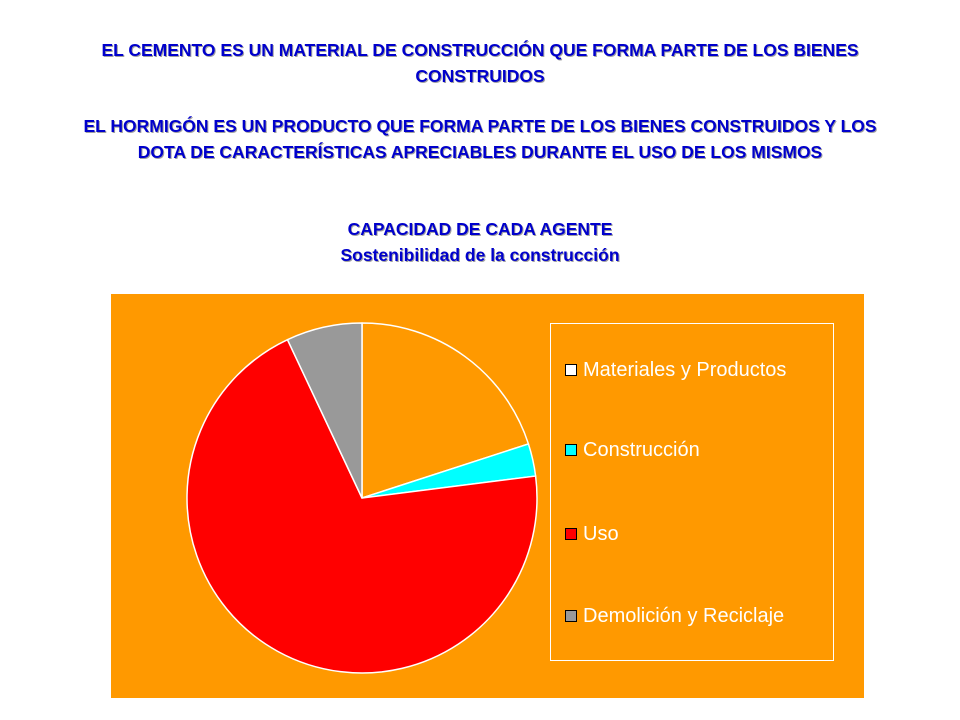 Image resolution: width=960 pixels, height=720 pixels. I want to click on legend-label-0: Materiales y Productos, so click(685, 369).